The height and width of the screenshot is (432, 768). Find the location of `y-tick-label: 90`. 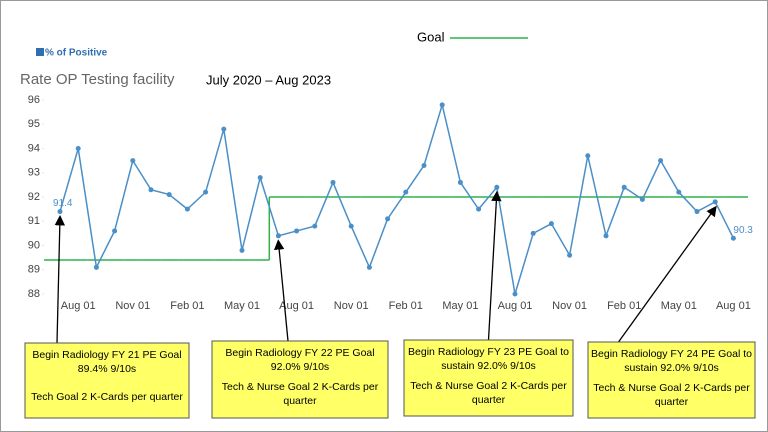

y-tick-label: 90 is located at coordinates (34, 245).